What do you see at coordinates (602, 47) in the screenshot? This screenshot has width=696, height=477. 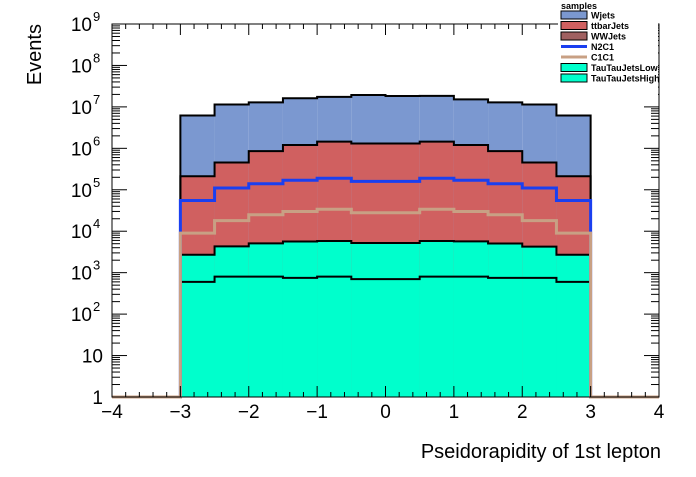 I see `legend-label-n2c1: N2C1` at bounding box center [602, 47].